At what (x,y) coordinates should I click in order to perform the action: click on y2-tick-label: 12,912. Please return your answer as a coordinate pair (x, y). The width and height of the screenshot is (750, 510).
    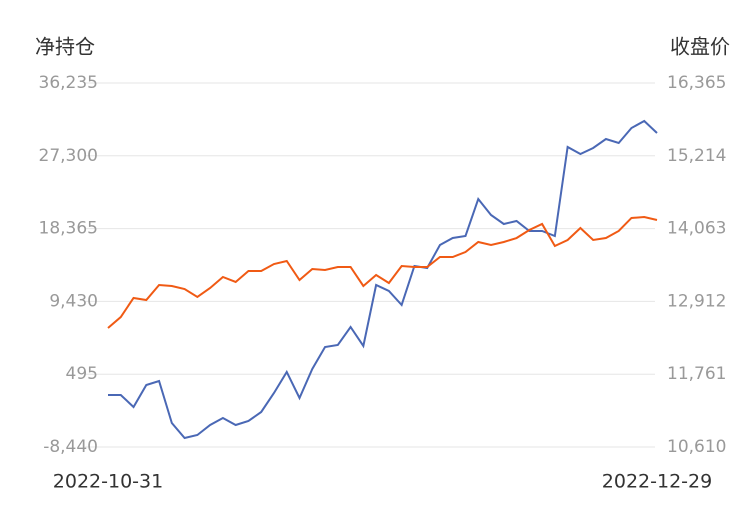
    Looking at the image, I should click on (696, 301).